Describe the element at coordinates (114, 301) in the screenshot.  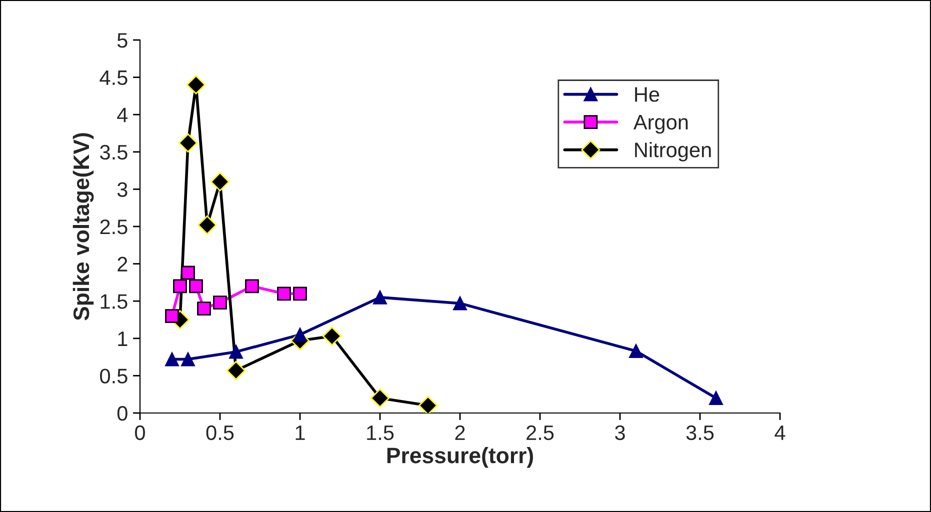
I see `y-tick-label: 1.5` at that location.